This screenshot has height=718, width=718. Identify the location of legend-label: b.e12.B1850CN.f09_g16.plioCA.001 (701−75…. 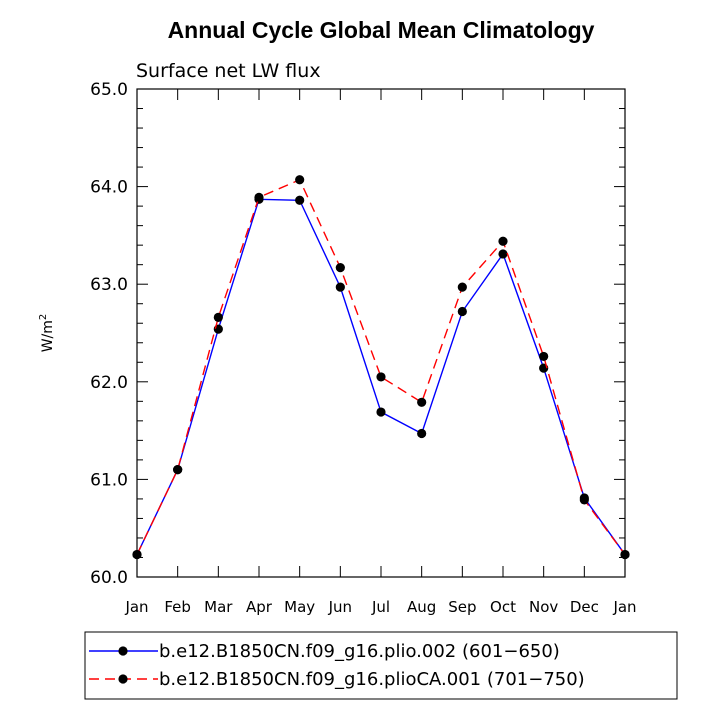
(372, 679).